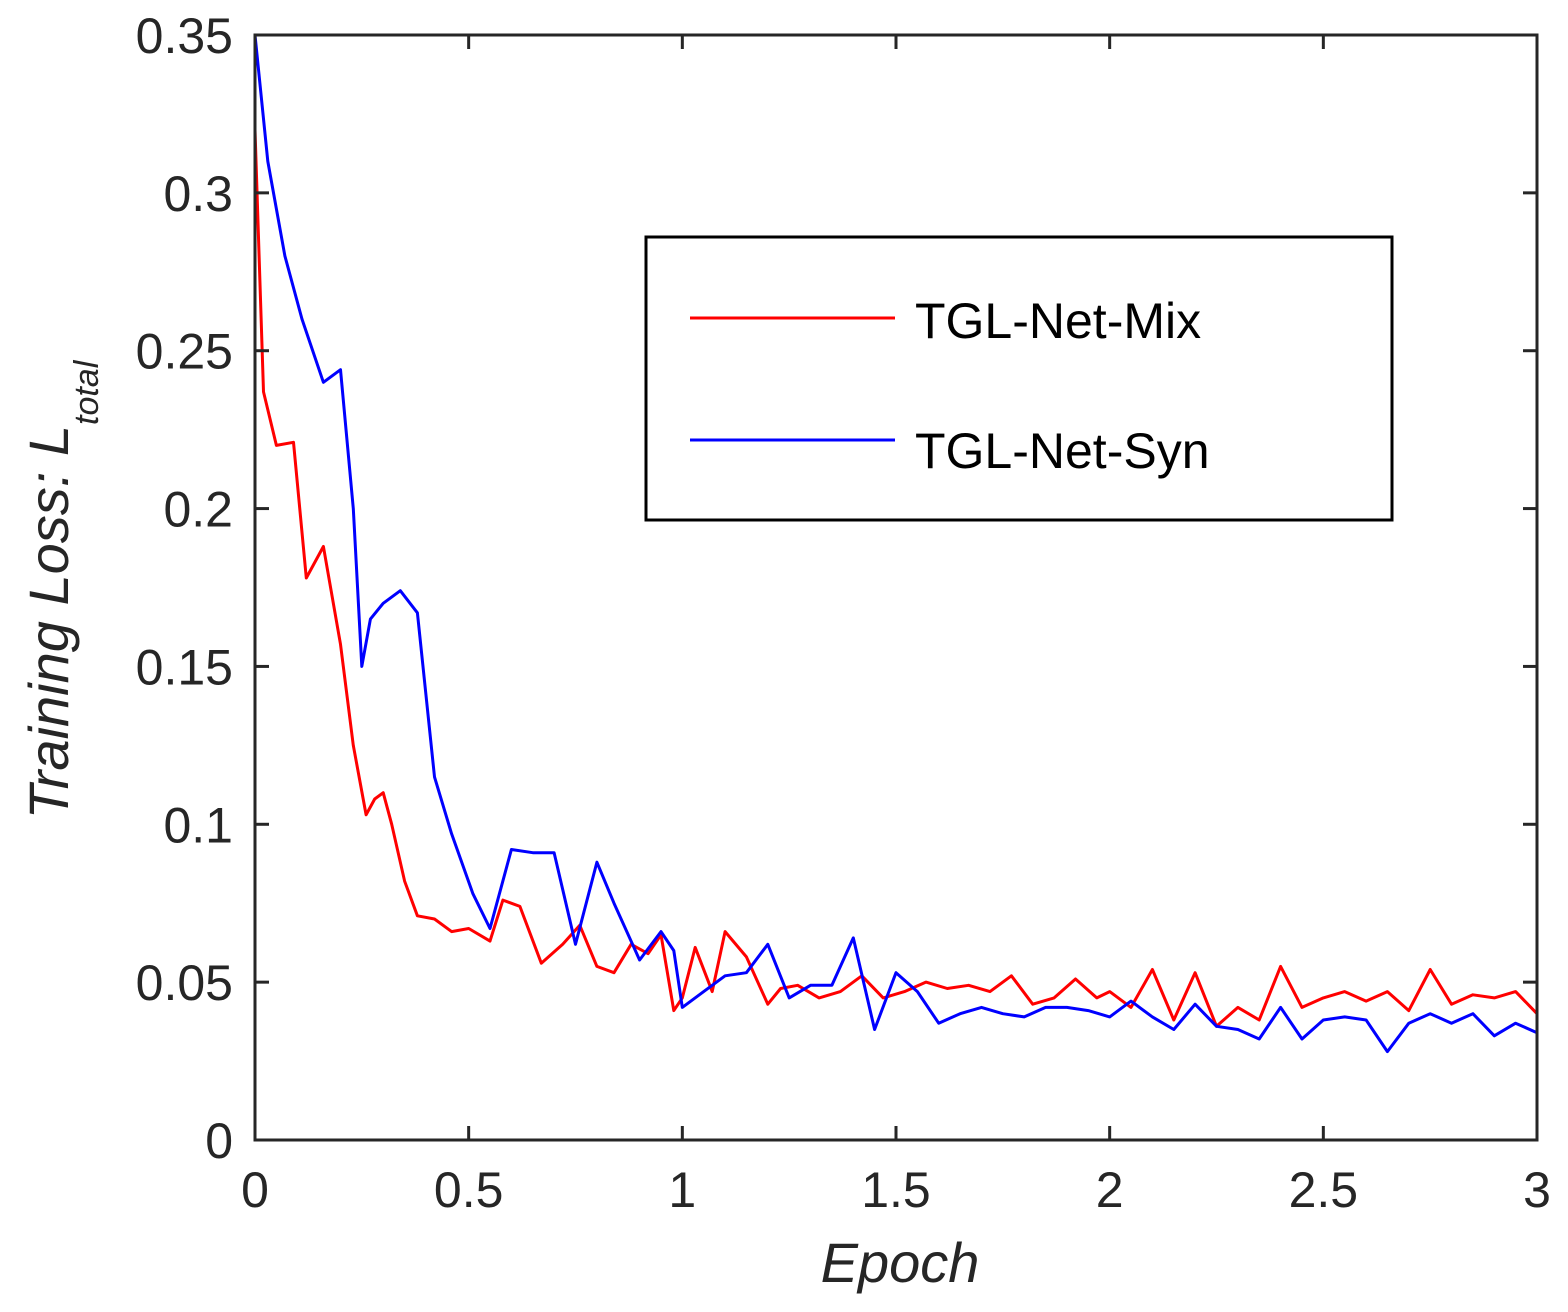 The image size is (1568, 1312). I want to click on y-tick-label: 0.3, so click(198, 194).